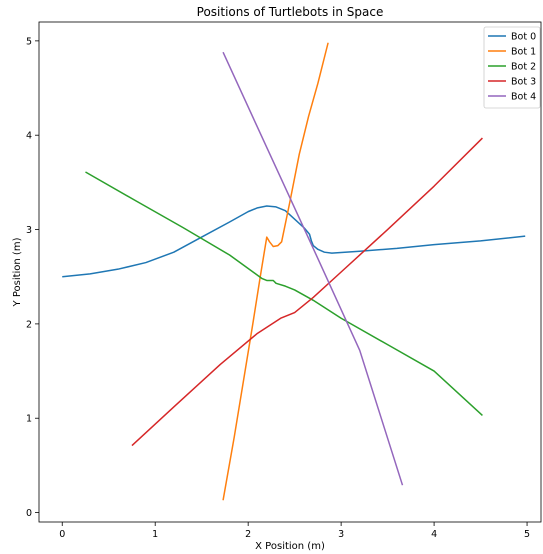 Image resolution: width=543 pixels, height=554 pixels. I want to click on y-tick-label: 5, so click(29, 41).